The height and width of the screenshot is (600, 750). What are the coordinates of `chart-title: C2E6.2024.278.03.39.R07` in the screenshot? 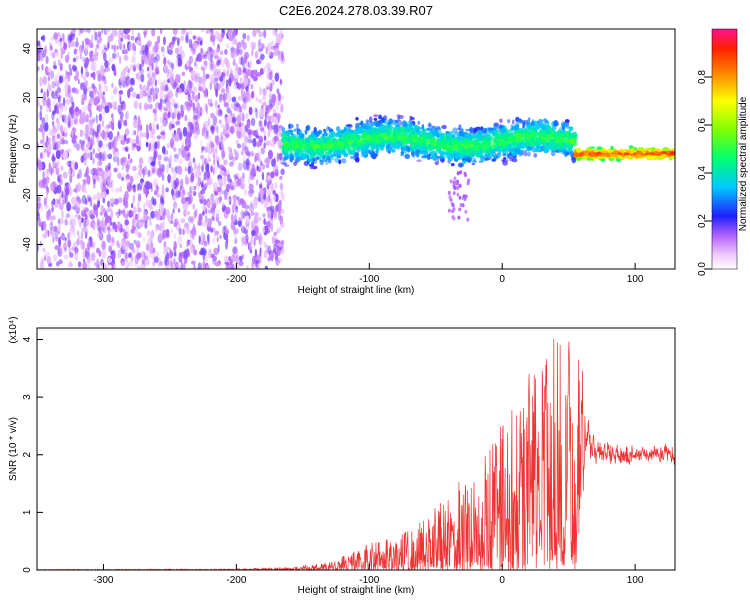 It's located at (356, 10).